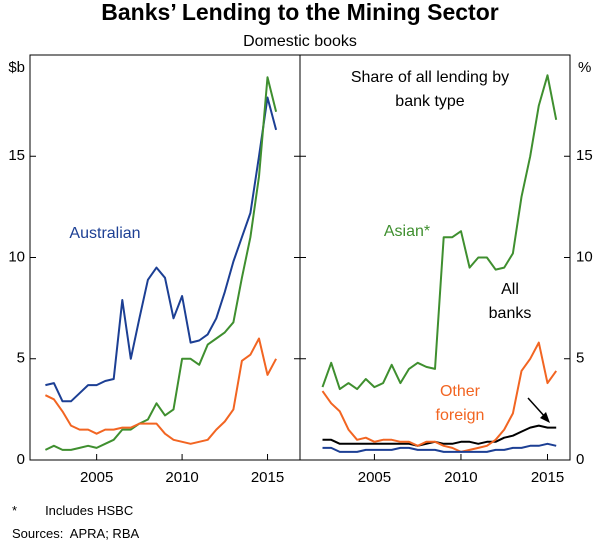 The height and width of the screenshot is (547, 600). What do you see at coordinates (76, 533) in the screenshot?
I see `sources: Sources: APRA; RBA` at bounding box center [76, 533].